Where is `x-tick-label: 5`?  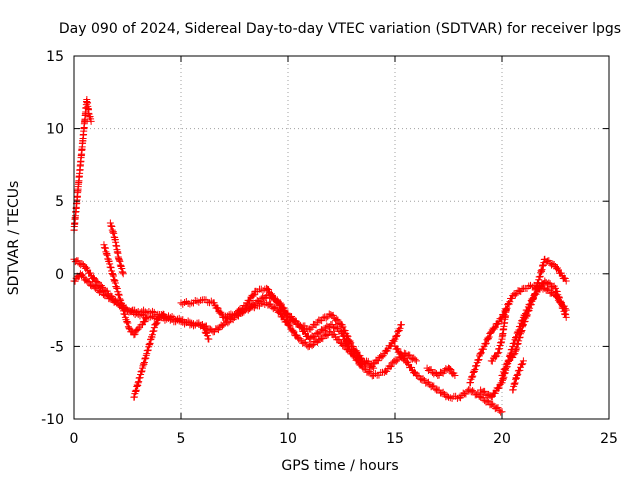
x-tick-label: 5 is located at coordinates (181, 439).